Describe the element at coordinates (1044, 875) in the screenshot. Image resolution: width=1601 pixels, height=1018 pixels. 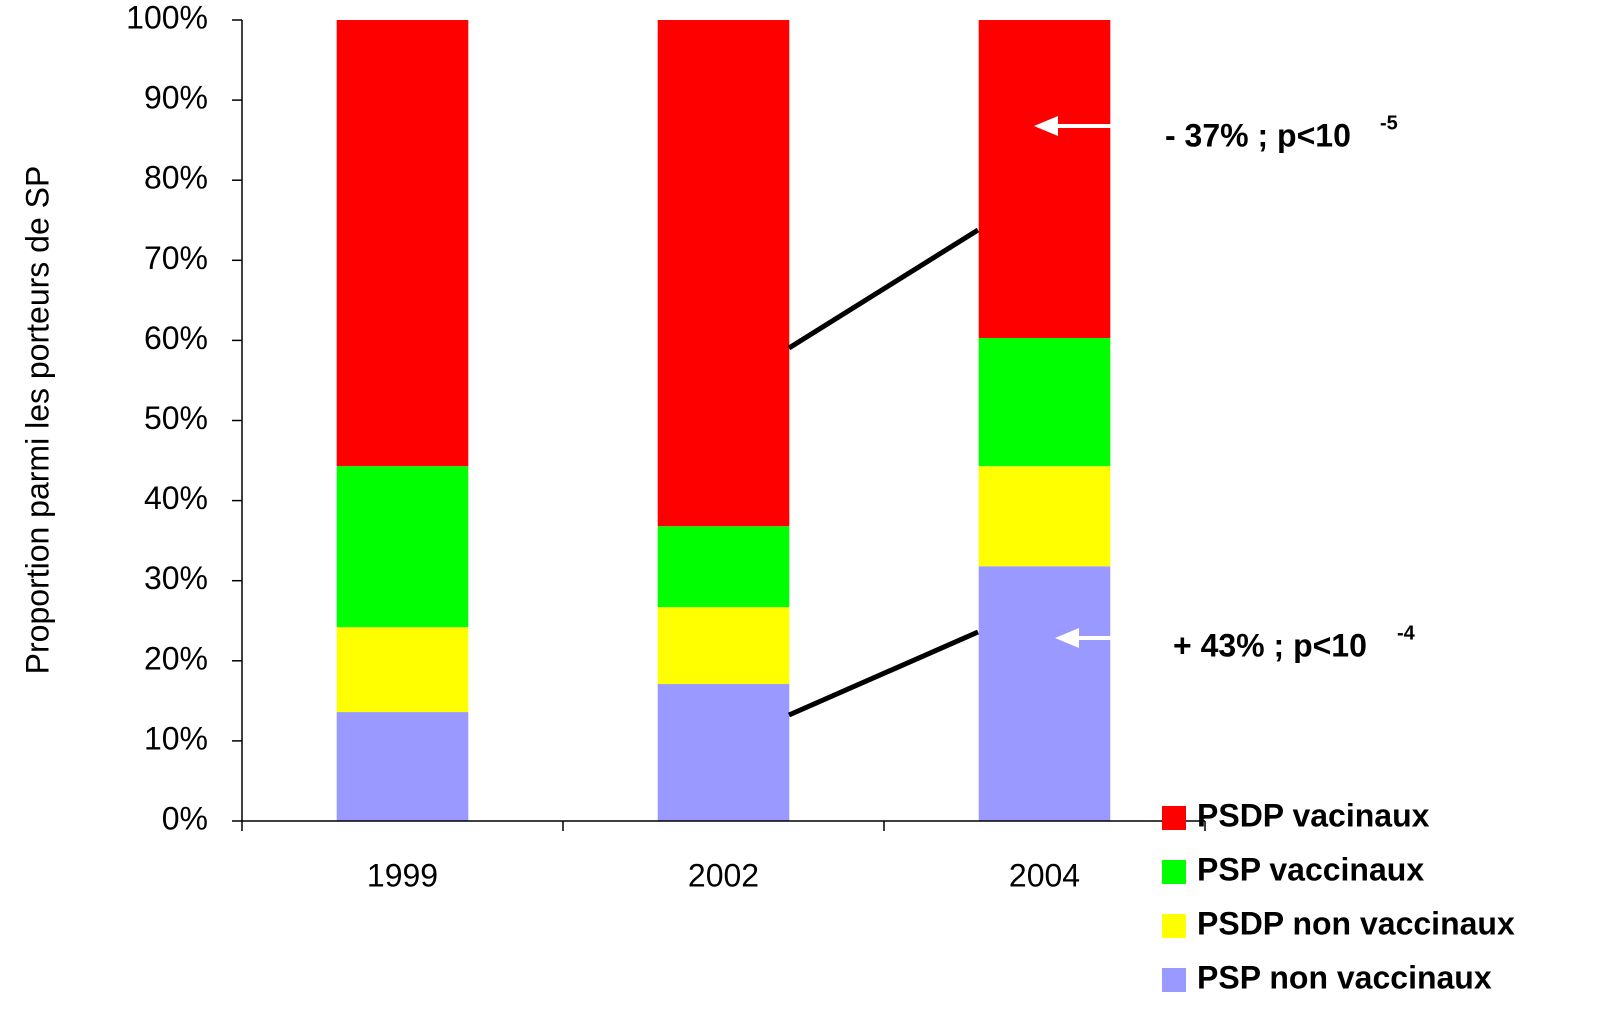
I see `x-tick-label: 2004` at that location.